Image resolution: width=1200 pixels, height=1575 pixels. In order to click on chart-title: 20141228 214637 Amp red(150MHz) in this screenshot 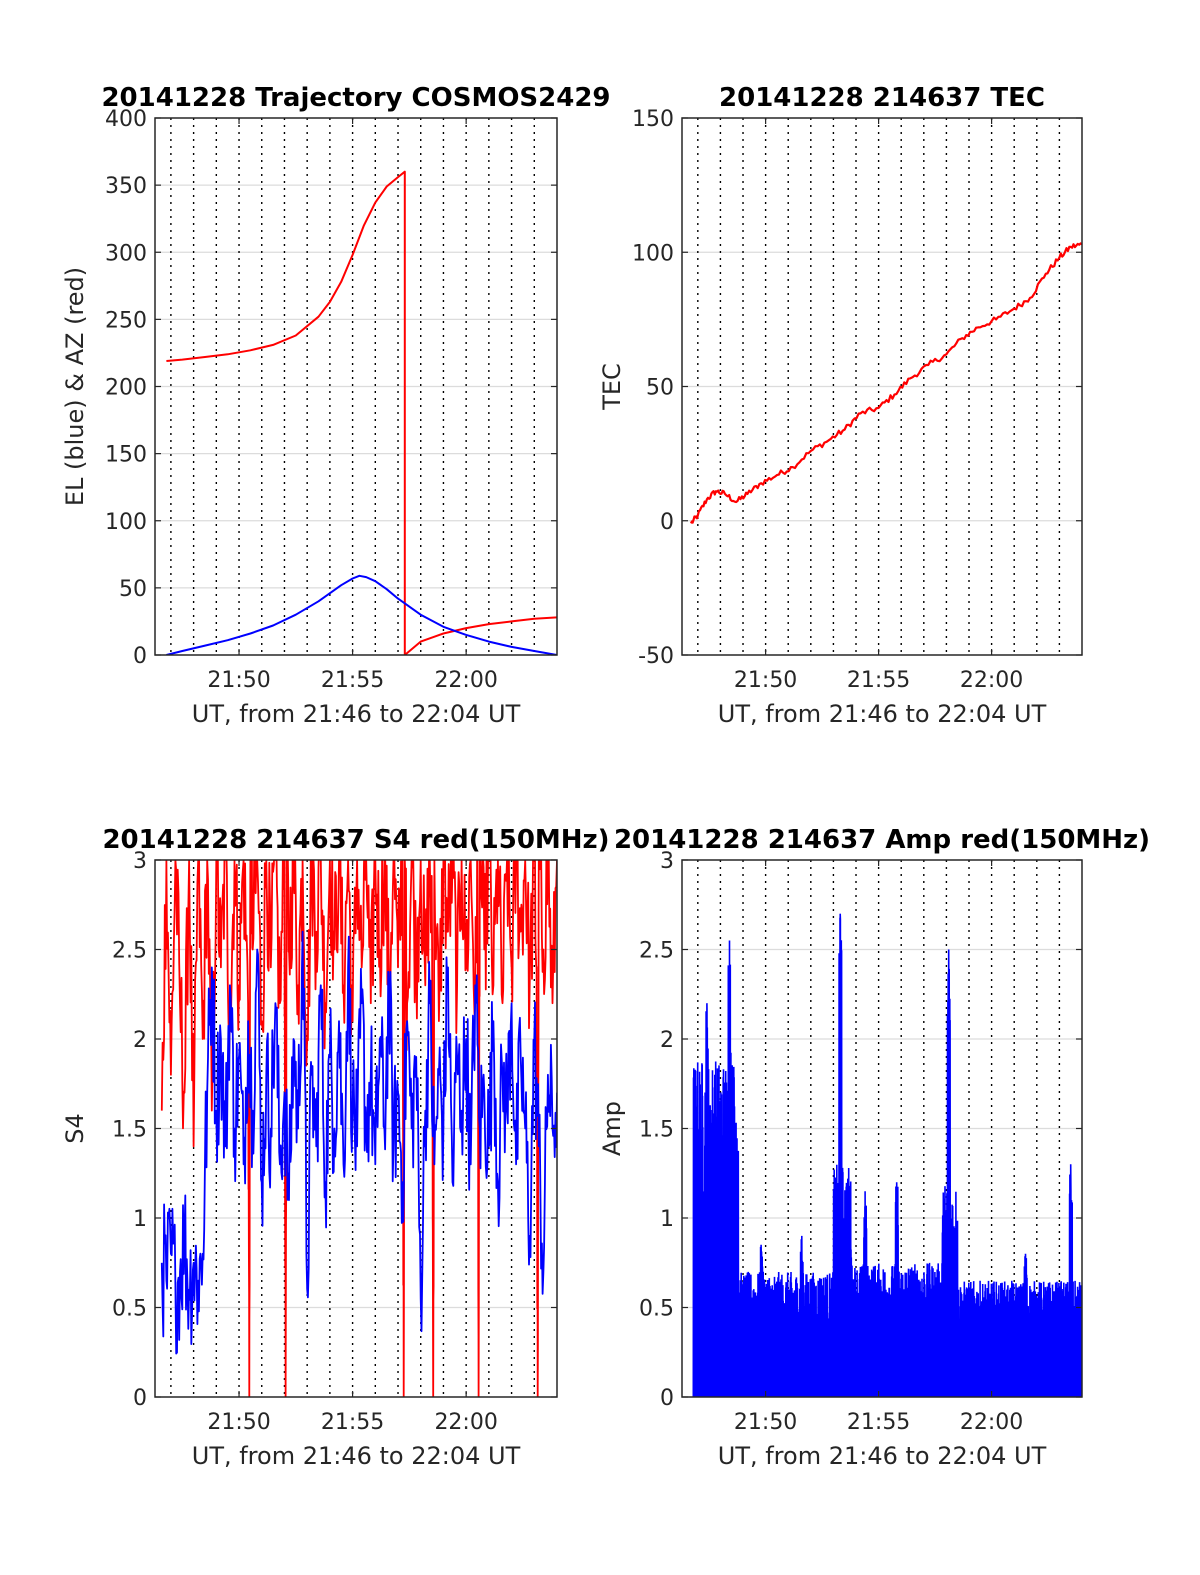, I will do `click(882, 840)`.